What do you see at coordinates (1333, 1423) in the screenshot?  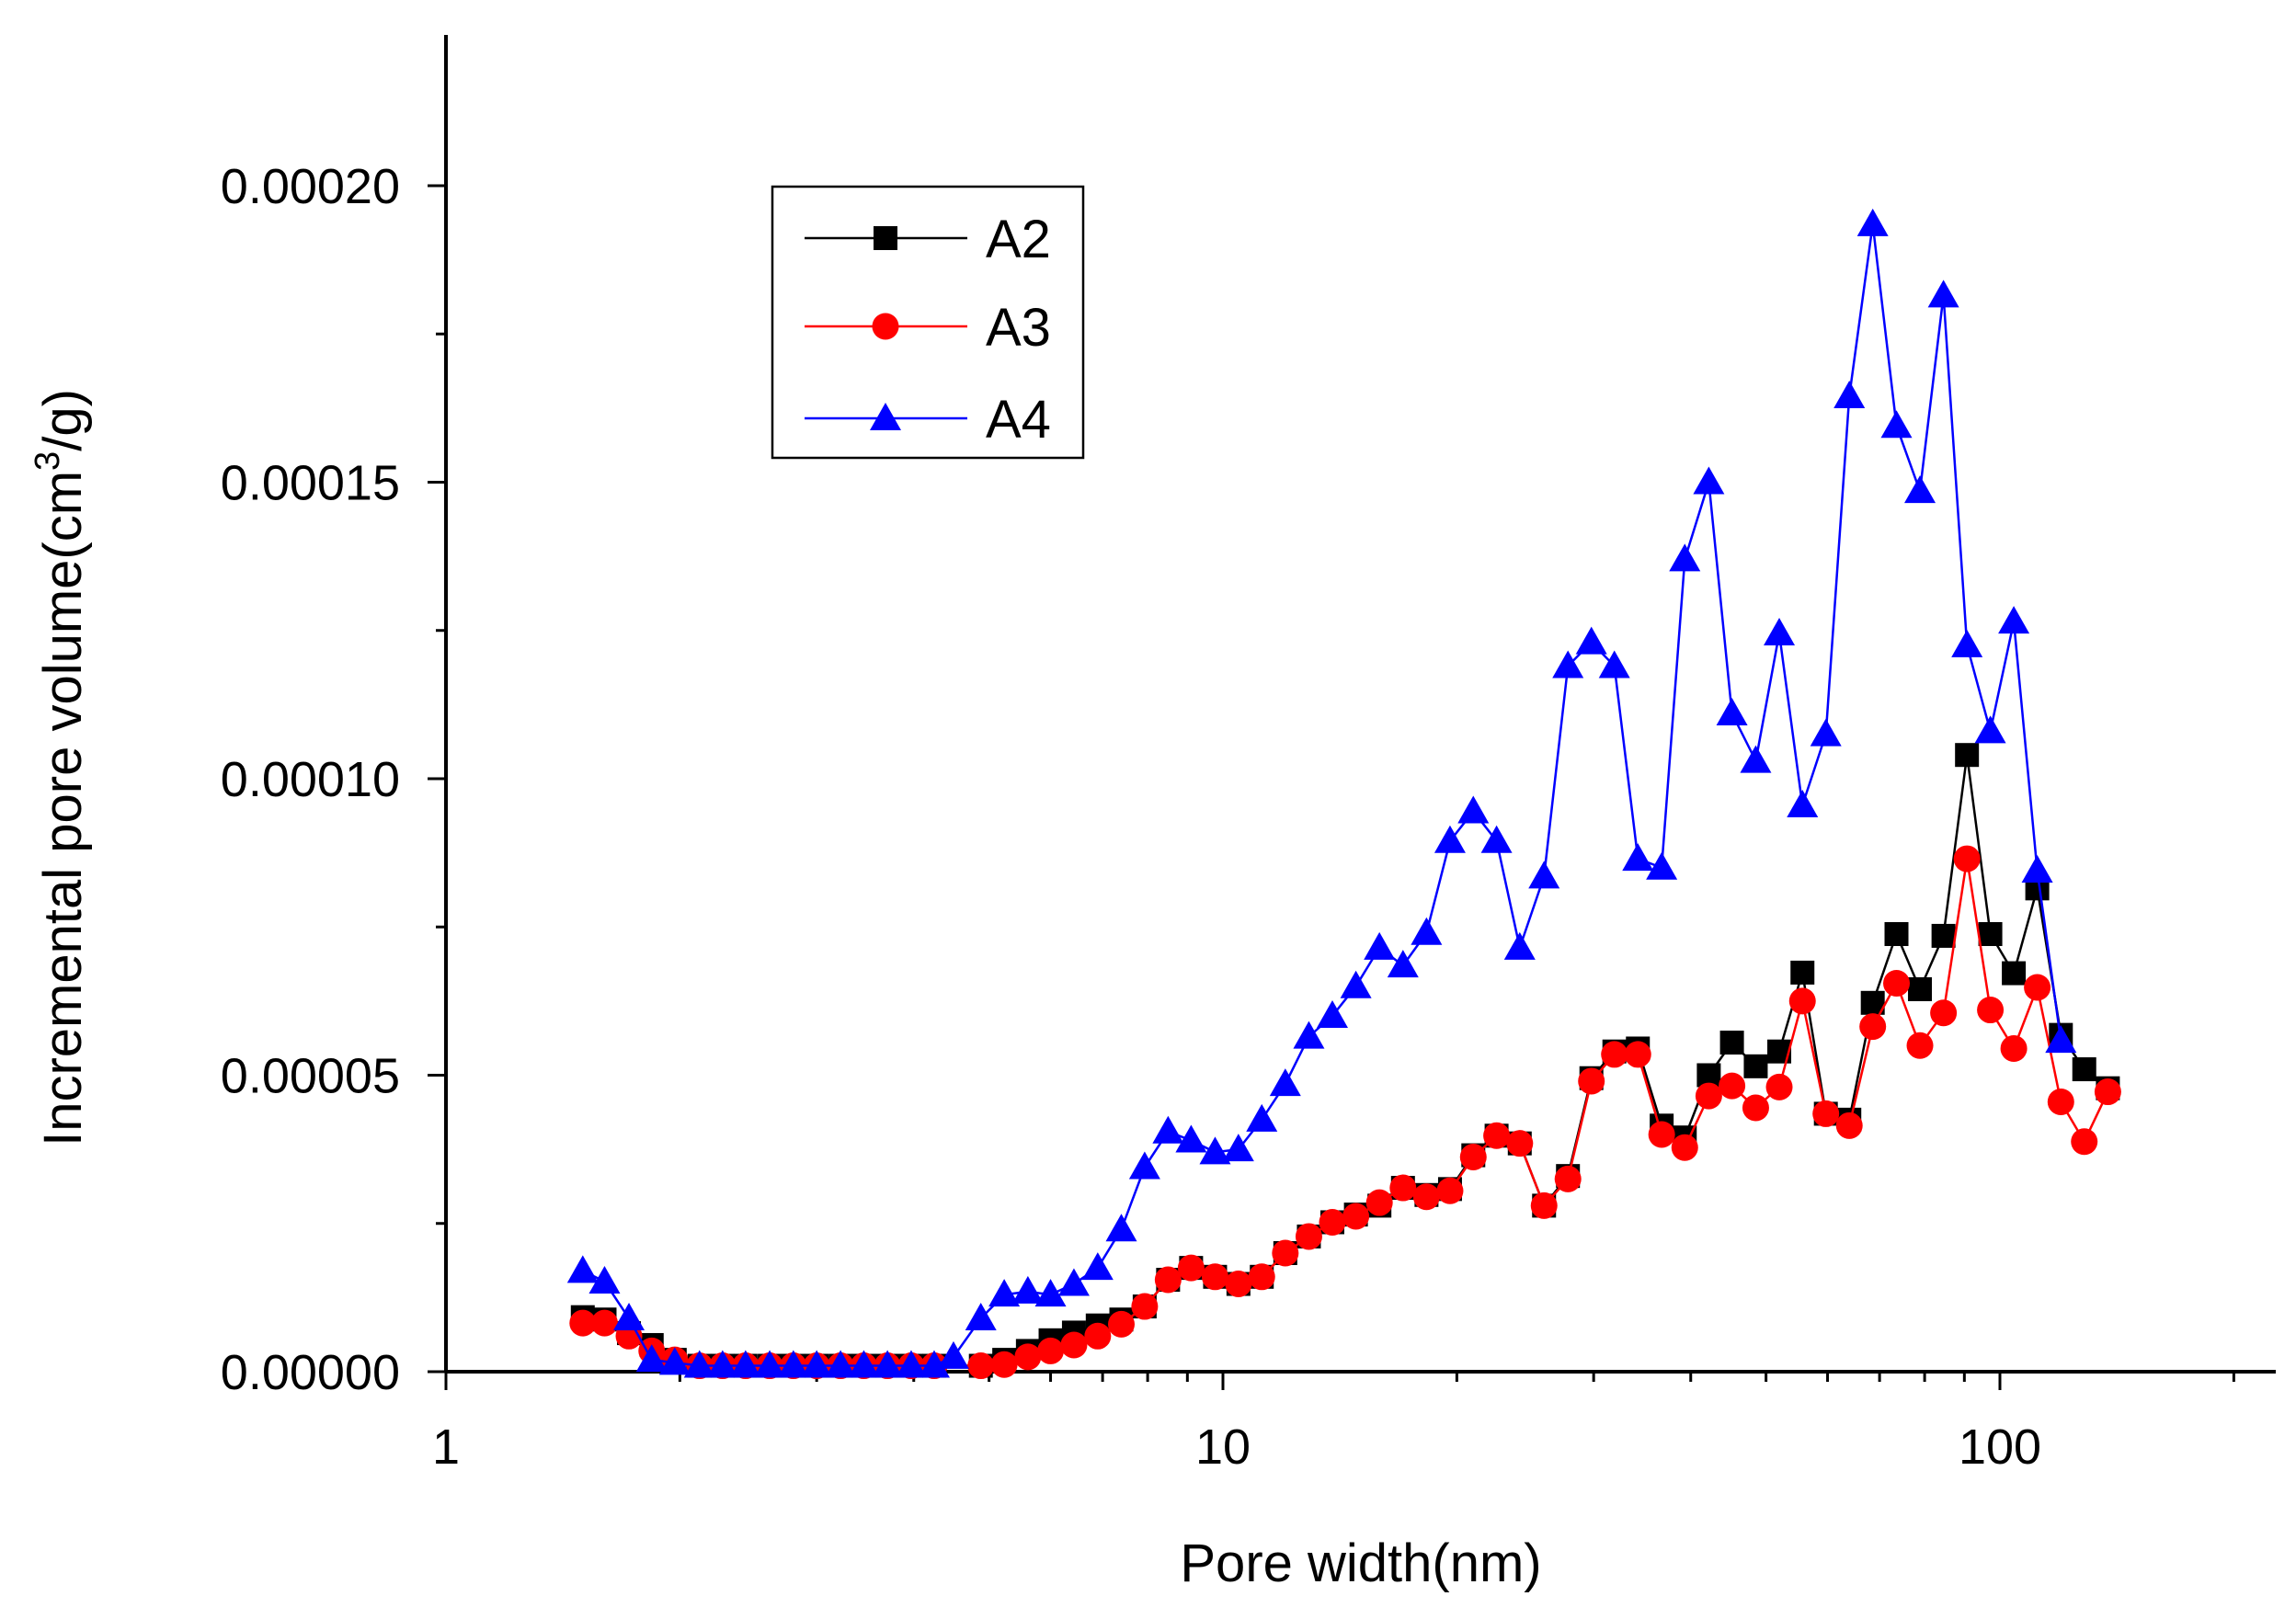 I see `x-ticks: 1 10 100` at bounding box center [1333, 1423].